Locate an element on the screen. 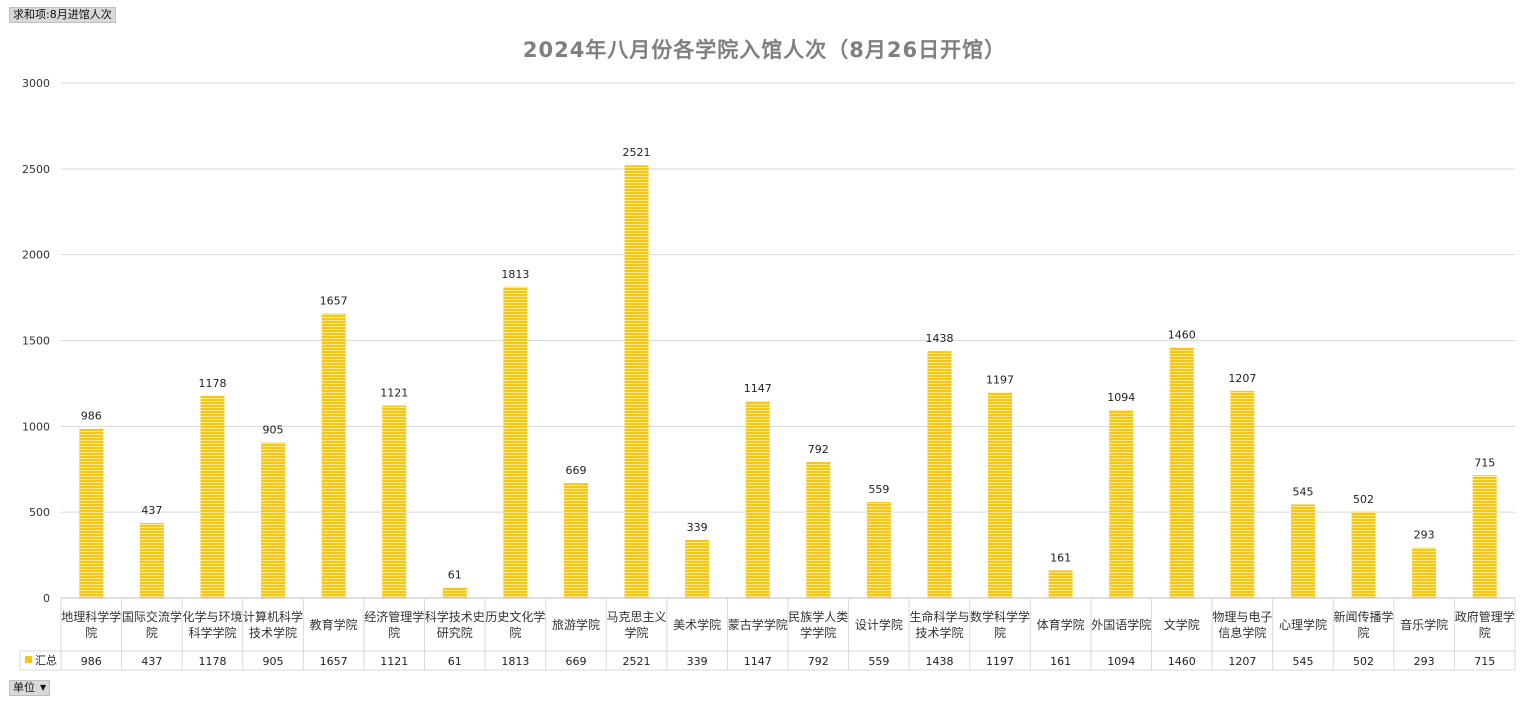  data-label: 437 is located at coordinates (151, 510).